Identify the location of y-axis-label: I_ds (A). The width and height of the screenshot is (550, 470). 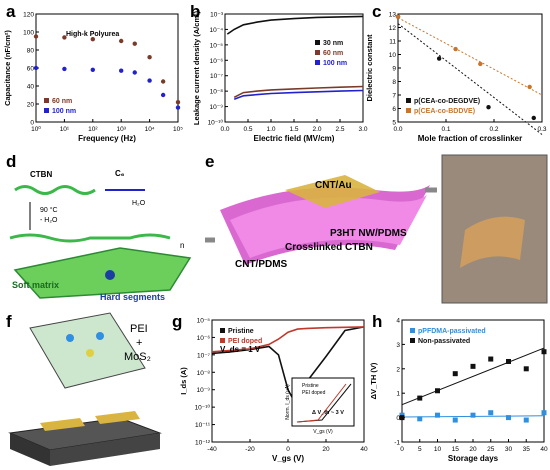
(183, 381).